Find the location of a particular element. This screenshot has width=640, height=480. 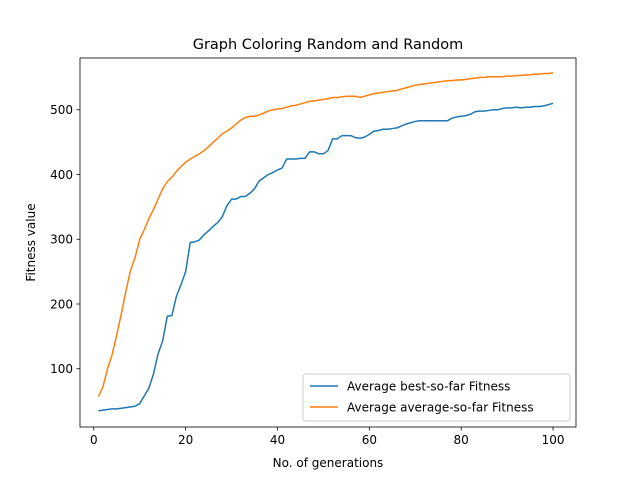

y-tick-label: 200 is located at coordinates (61, 304).